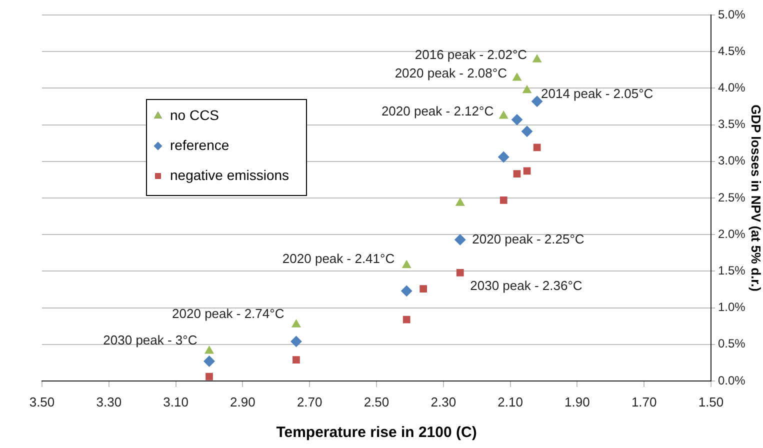 The width and height of the screenshot is (763, 448). I want to click on y-axis-title: GDP losses in NPV (at 5% d.r.), so click(755, 198).